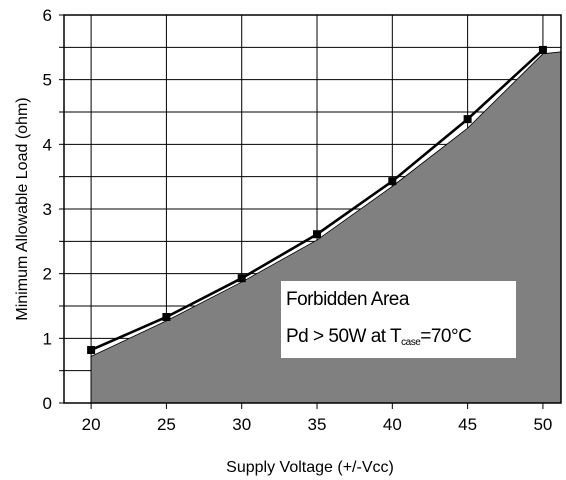 Image resolution: width=566 pixels, height=480 pixels. I want to click on y-tick-label: 6, so click(47, 15).